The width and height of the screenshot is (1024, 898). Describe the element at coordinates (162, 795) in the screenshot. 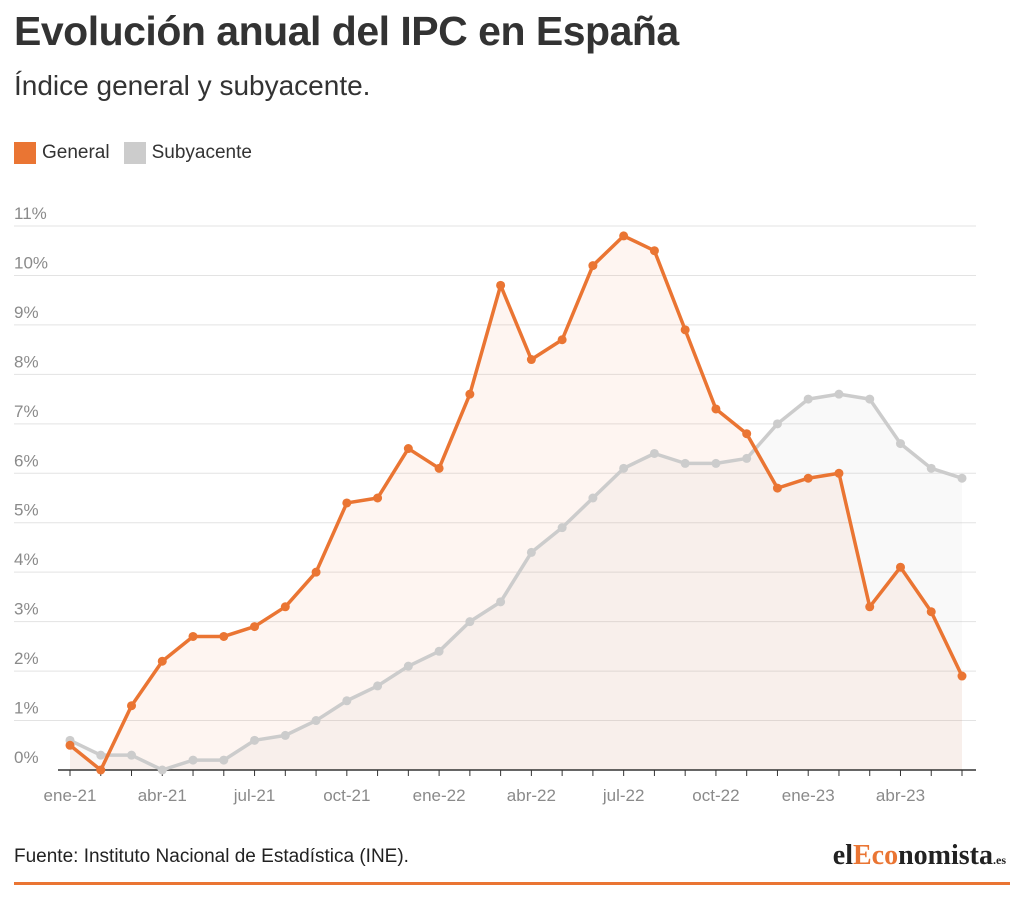

I see `x-tick-label: abr-21` at that location.